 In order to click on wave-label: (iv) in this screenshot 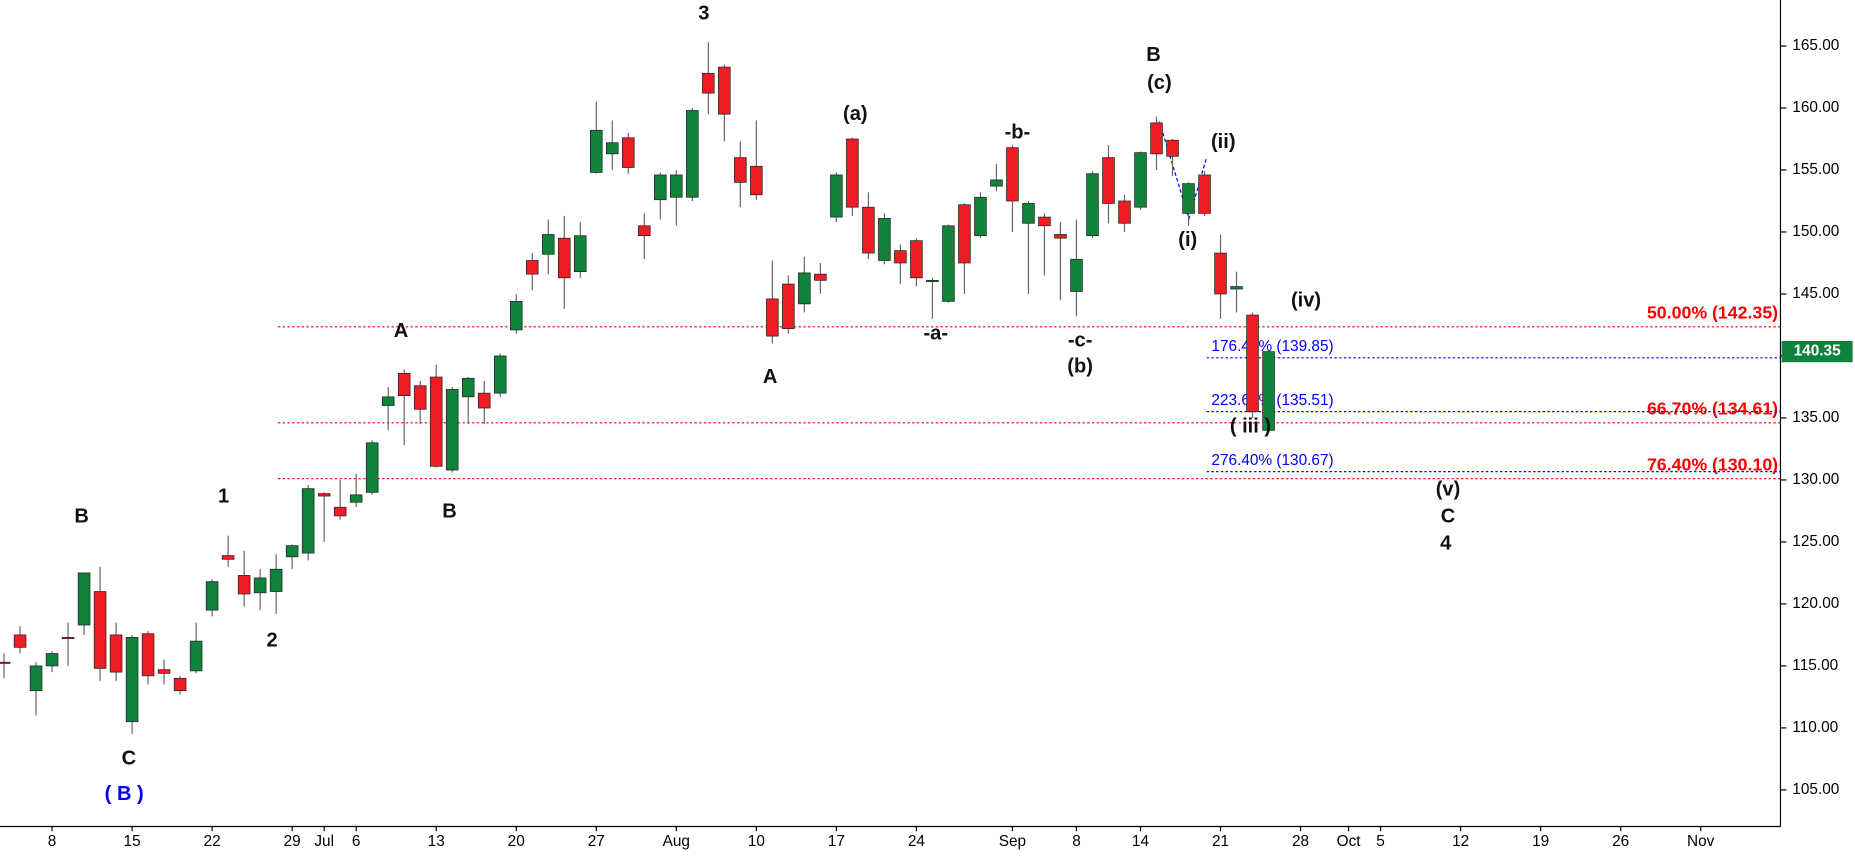, I will do `click(1306, 300)`.